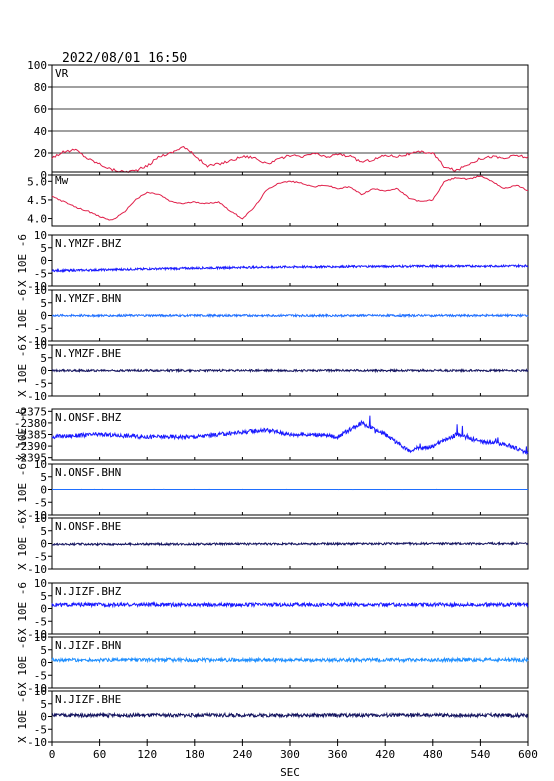 The image size is (554, 781). Describe the element at coordinates (88, 243) in the screenshot. I see `panel-title: N.YMZF.BHZ` at that location.